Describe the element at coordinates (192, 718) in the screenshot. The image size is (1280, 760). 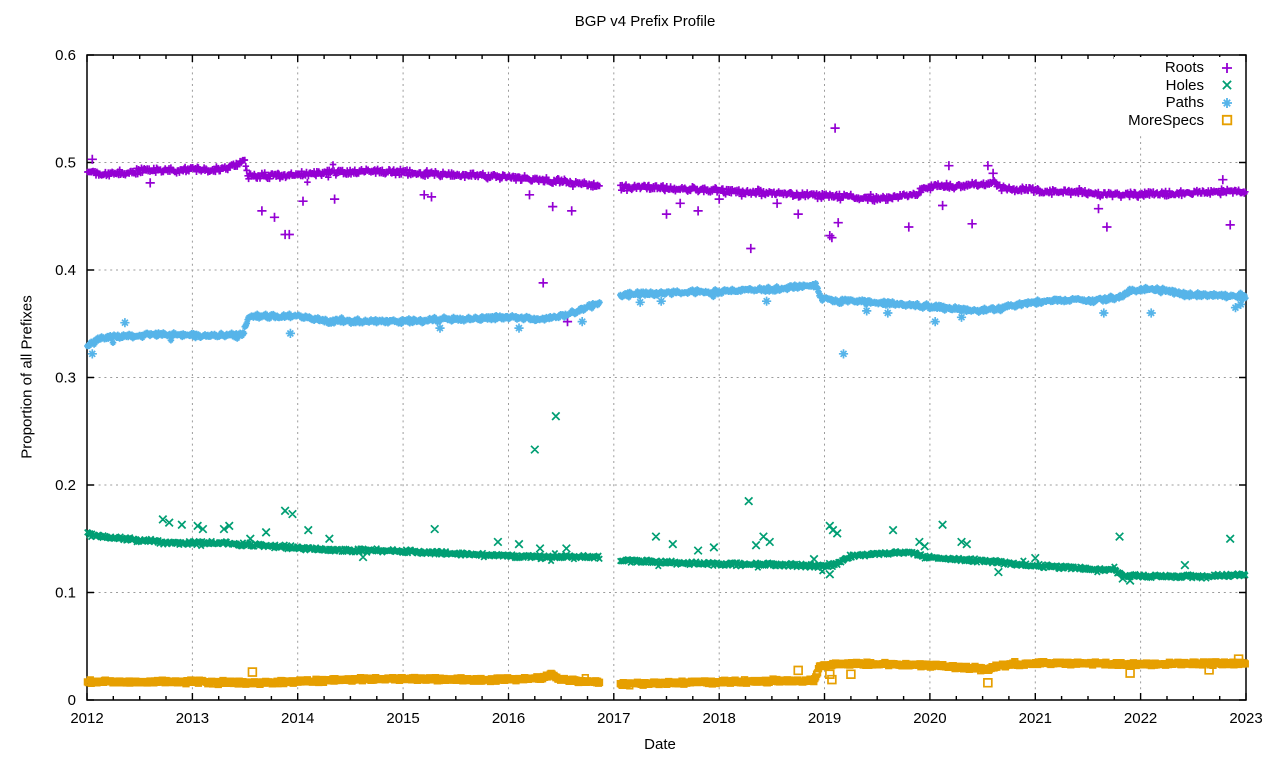
I see `svg-text: 2013` at that location.